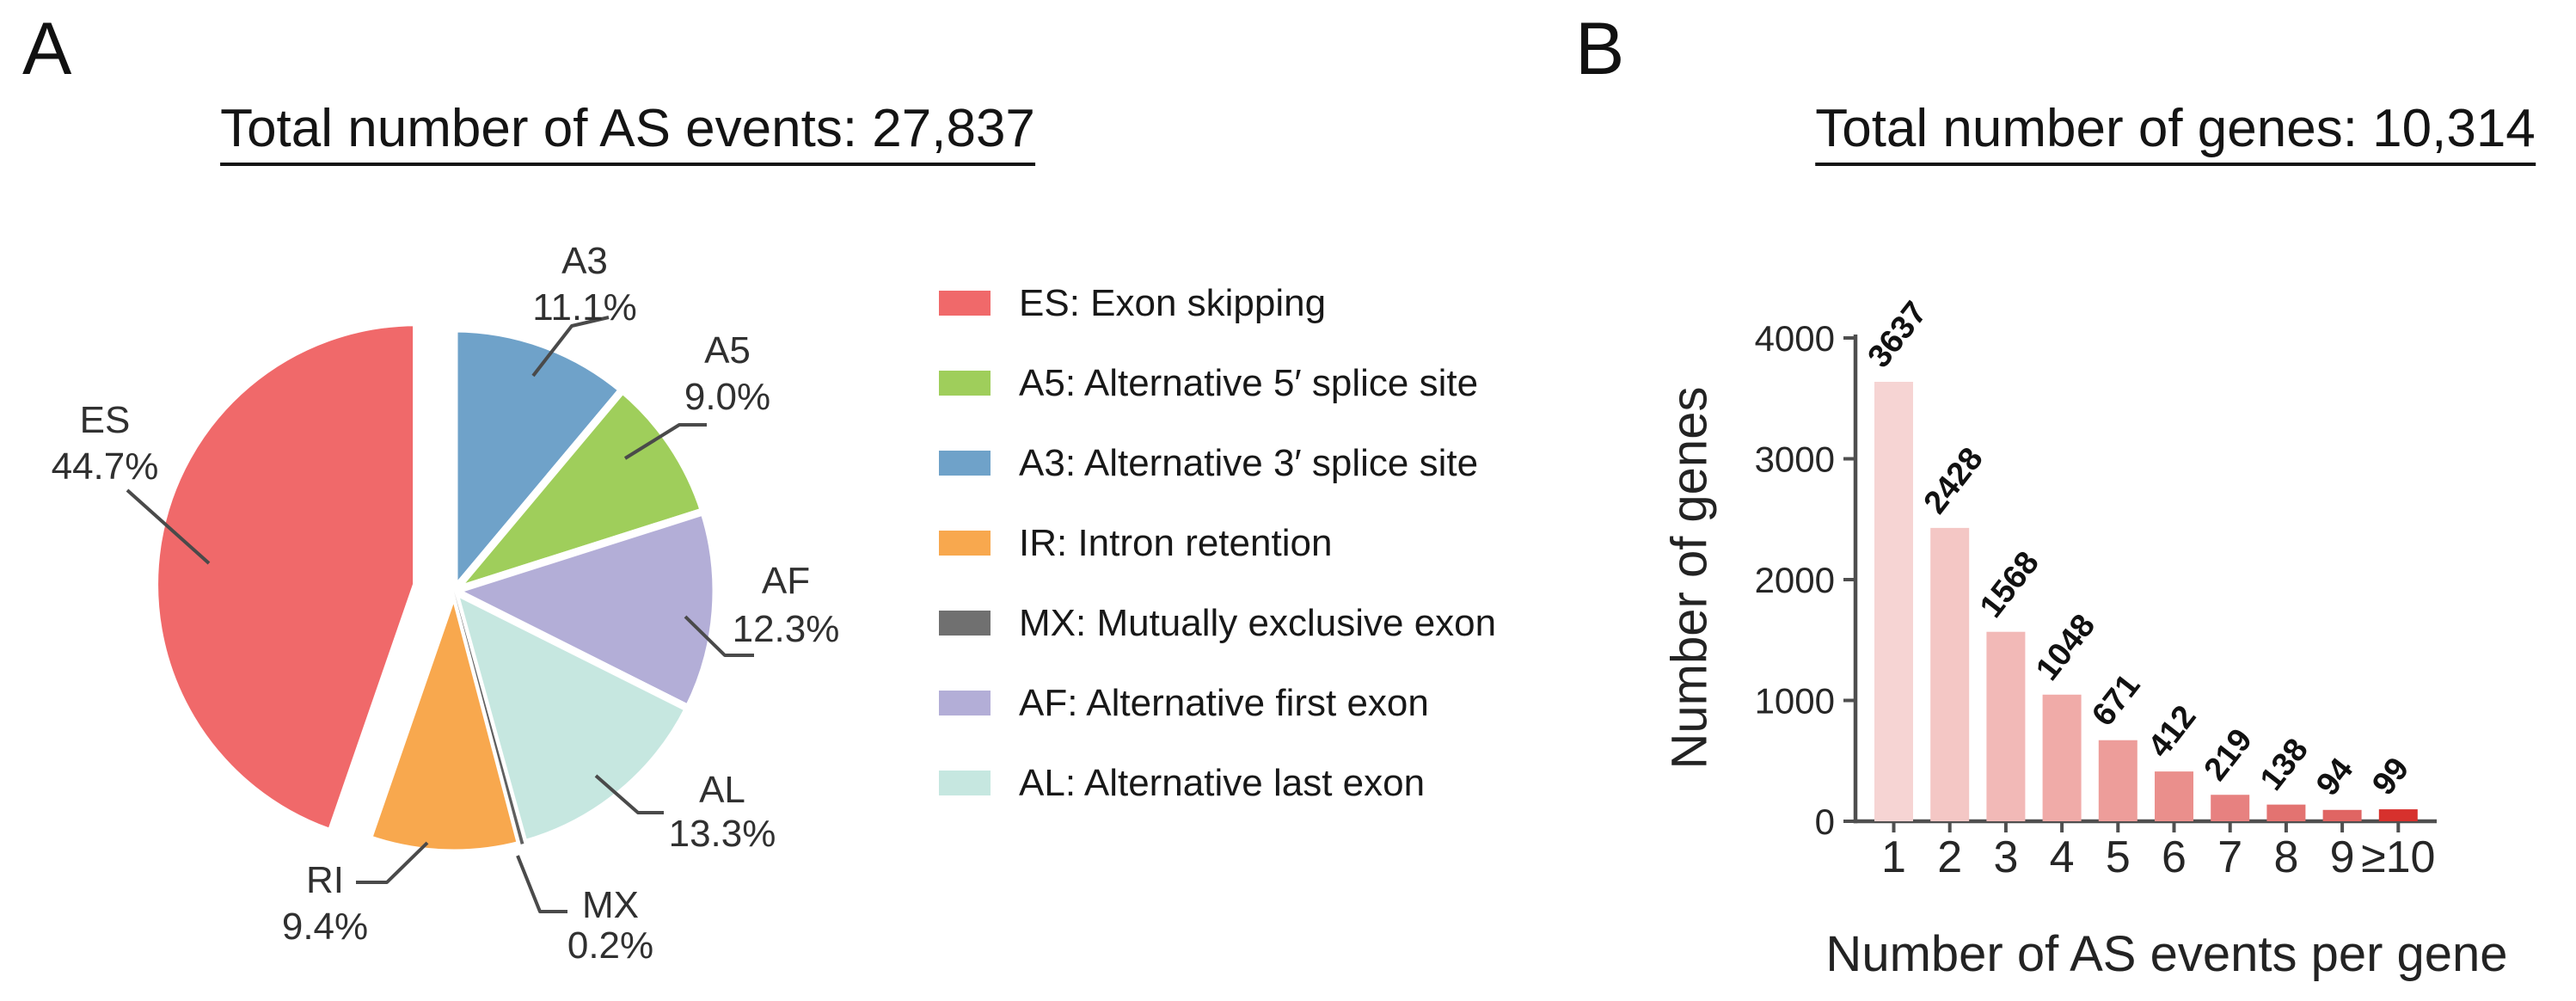 The height and width of the screenshot is (1001, 2576). I want to click on pie-slice-A5, so click(579, 490).